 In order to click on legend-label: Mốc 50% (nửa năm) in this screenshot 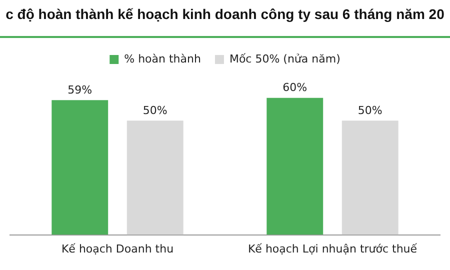, I will do `click(284, 59)`.